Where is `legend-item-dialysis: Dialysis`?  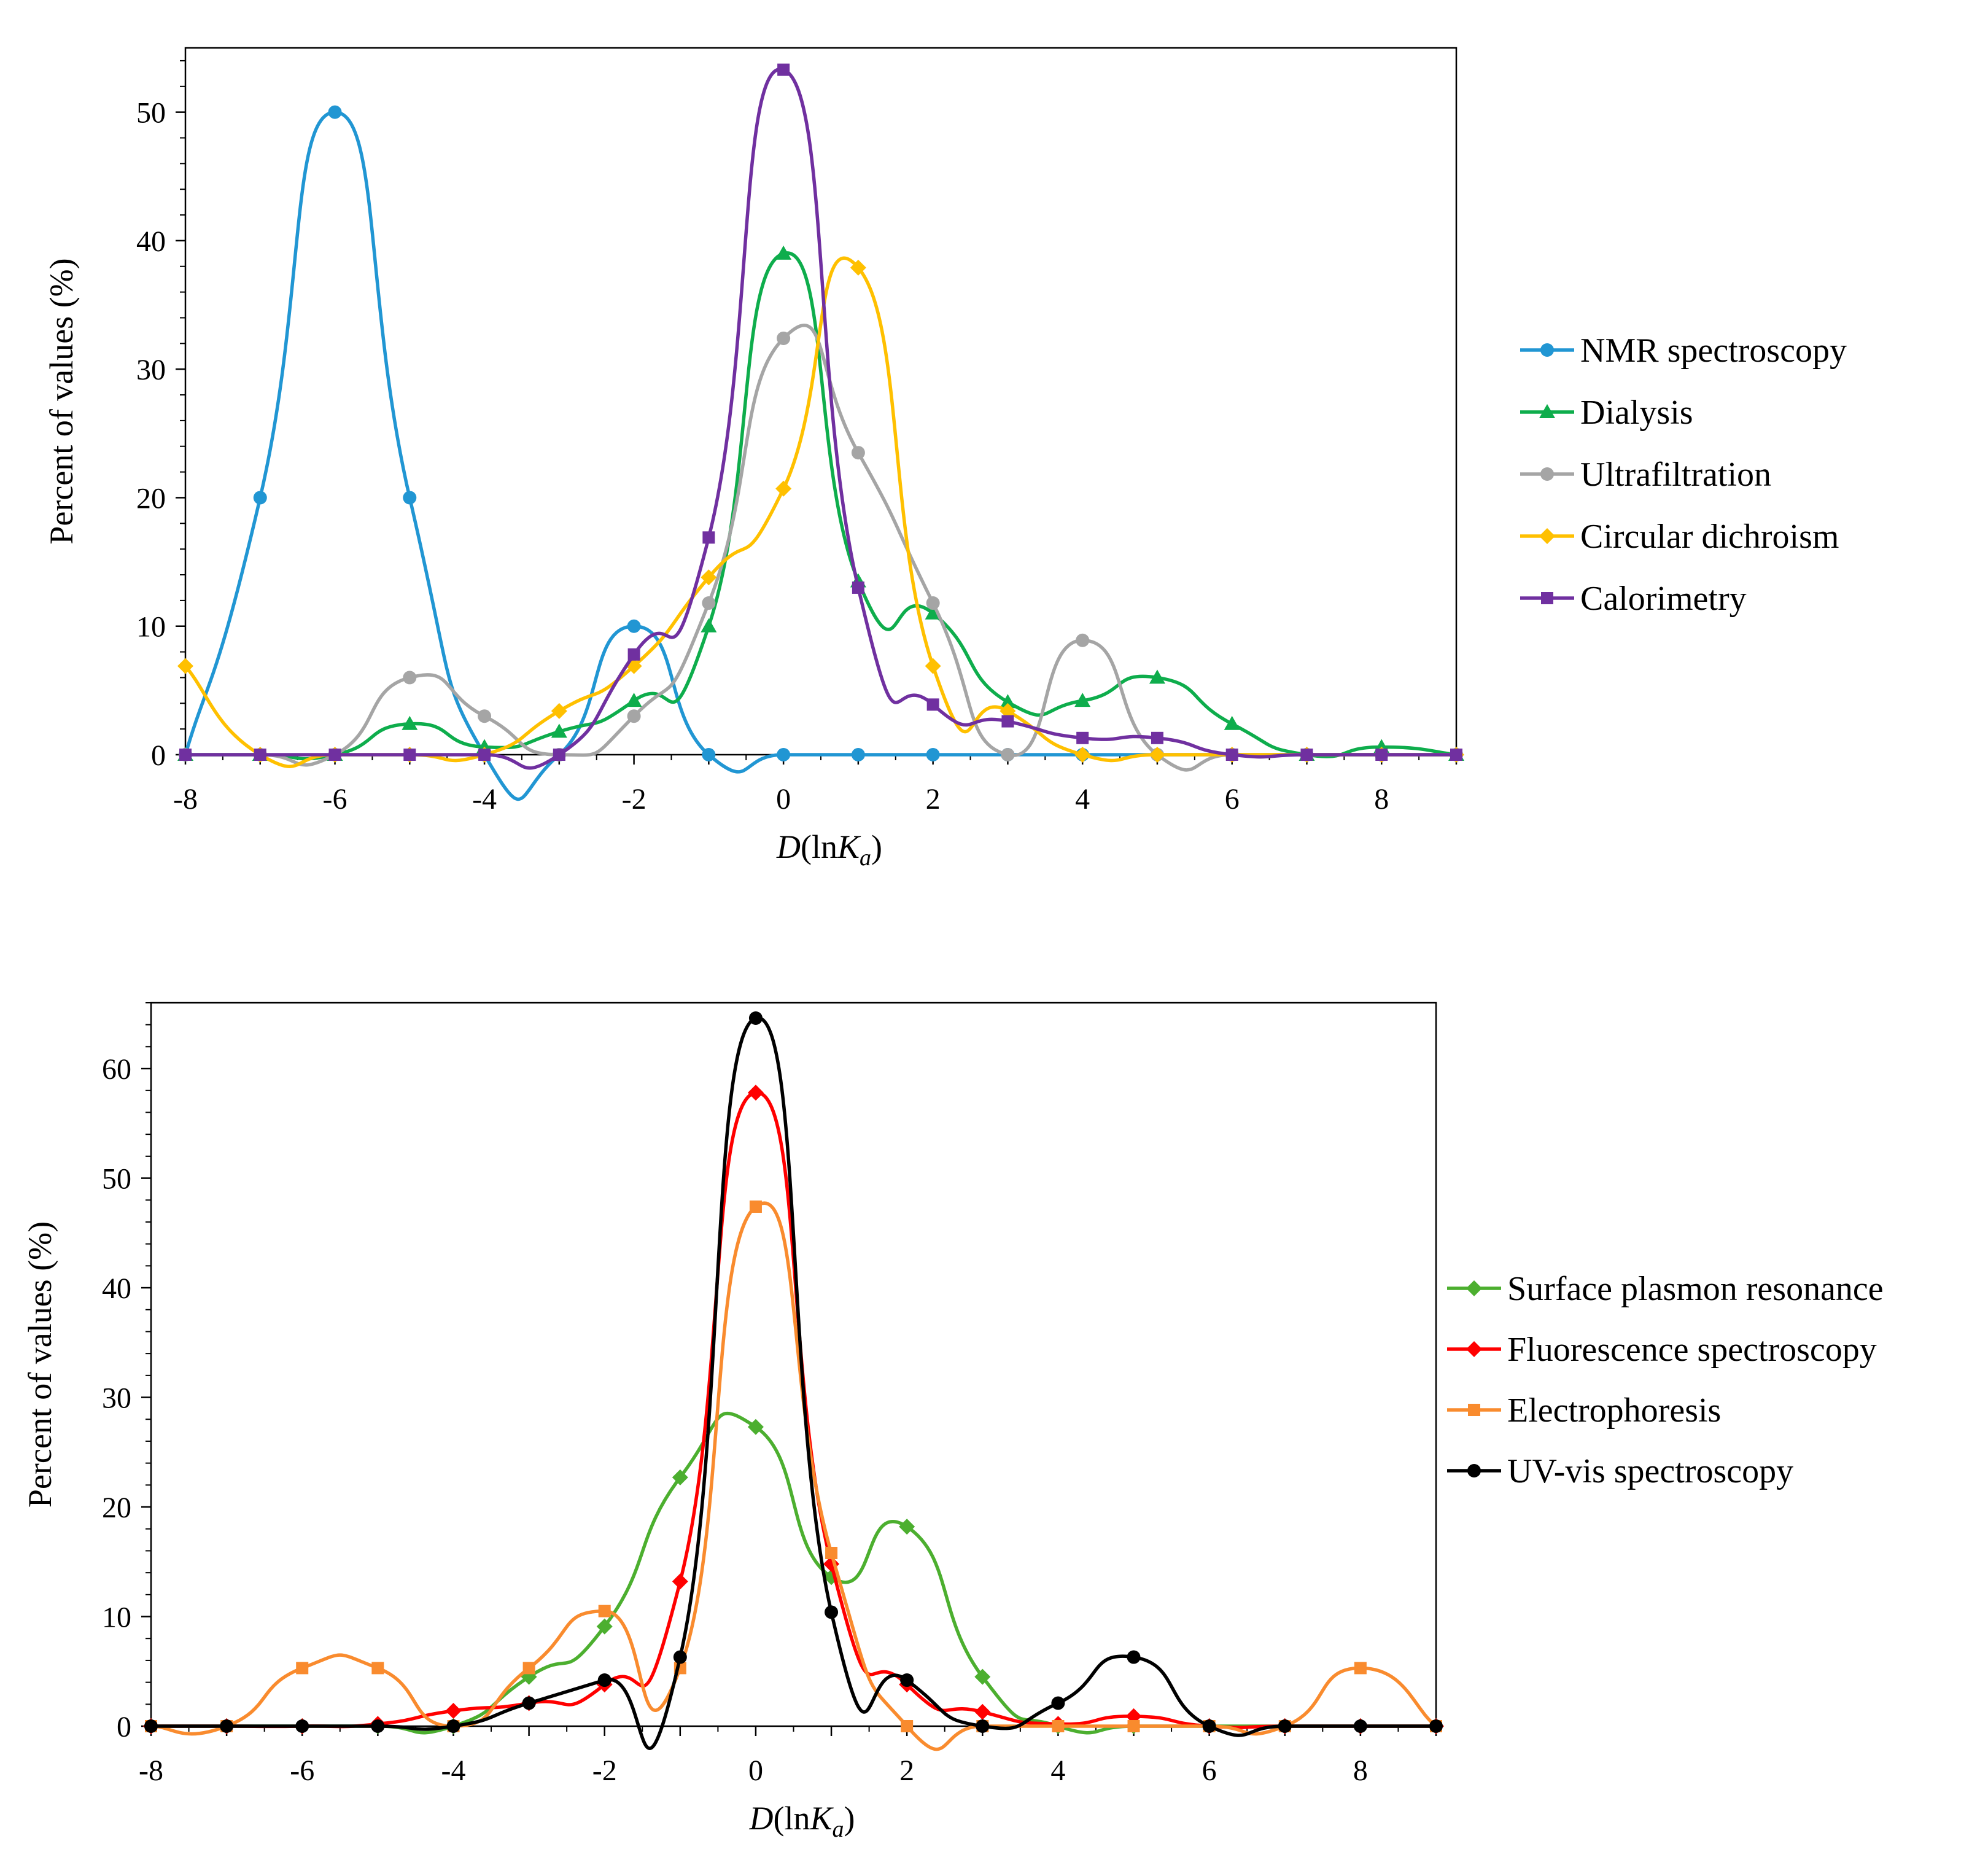 legend-item-dialysis: Dialysis is located at coordinates (1607, 413).